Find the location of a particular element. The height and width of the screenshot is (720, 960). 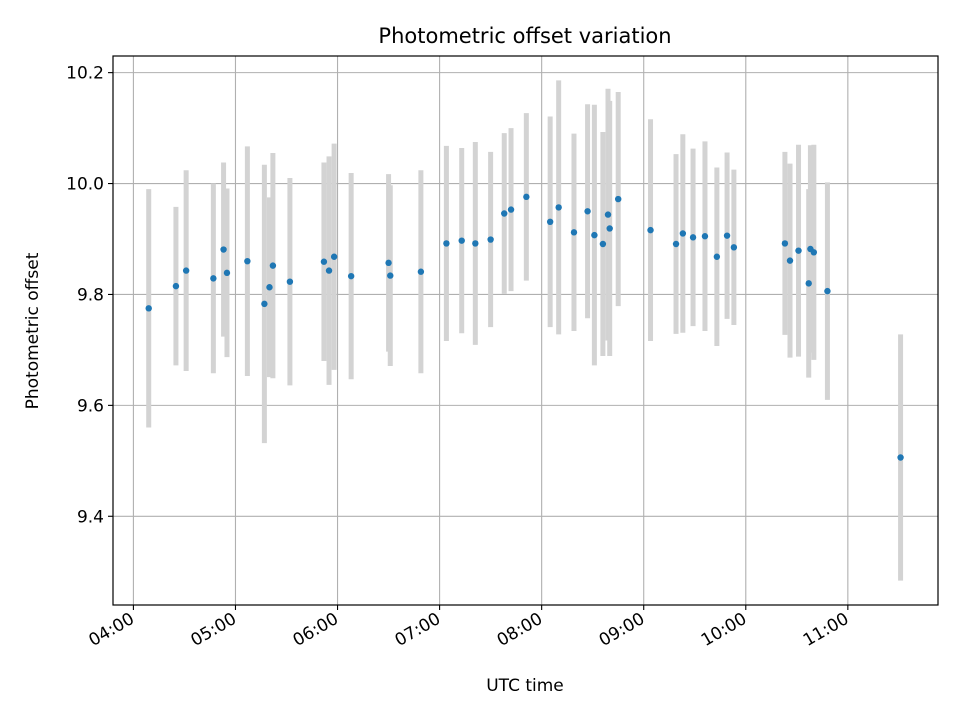

y-axis: 9.4 9.6 9.8 10.0 10.2 is located at coordinates (89, 295).